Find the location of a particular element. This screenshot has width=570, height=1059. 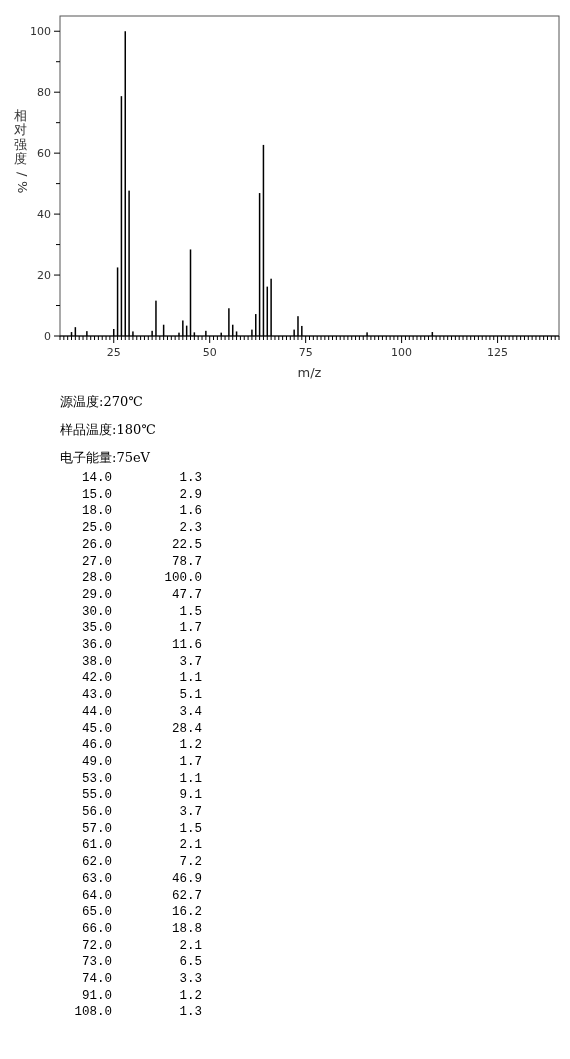

y-tick-label: 20 is located at coordinates (44, 275).